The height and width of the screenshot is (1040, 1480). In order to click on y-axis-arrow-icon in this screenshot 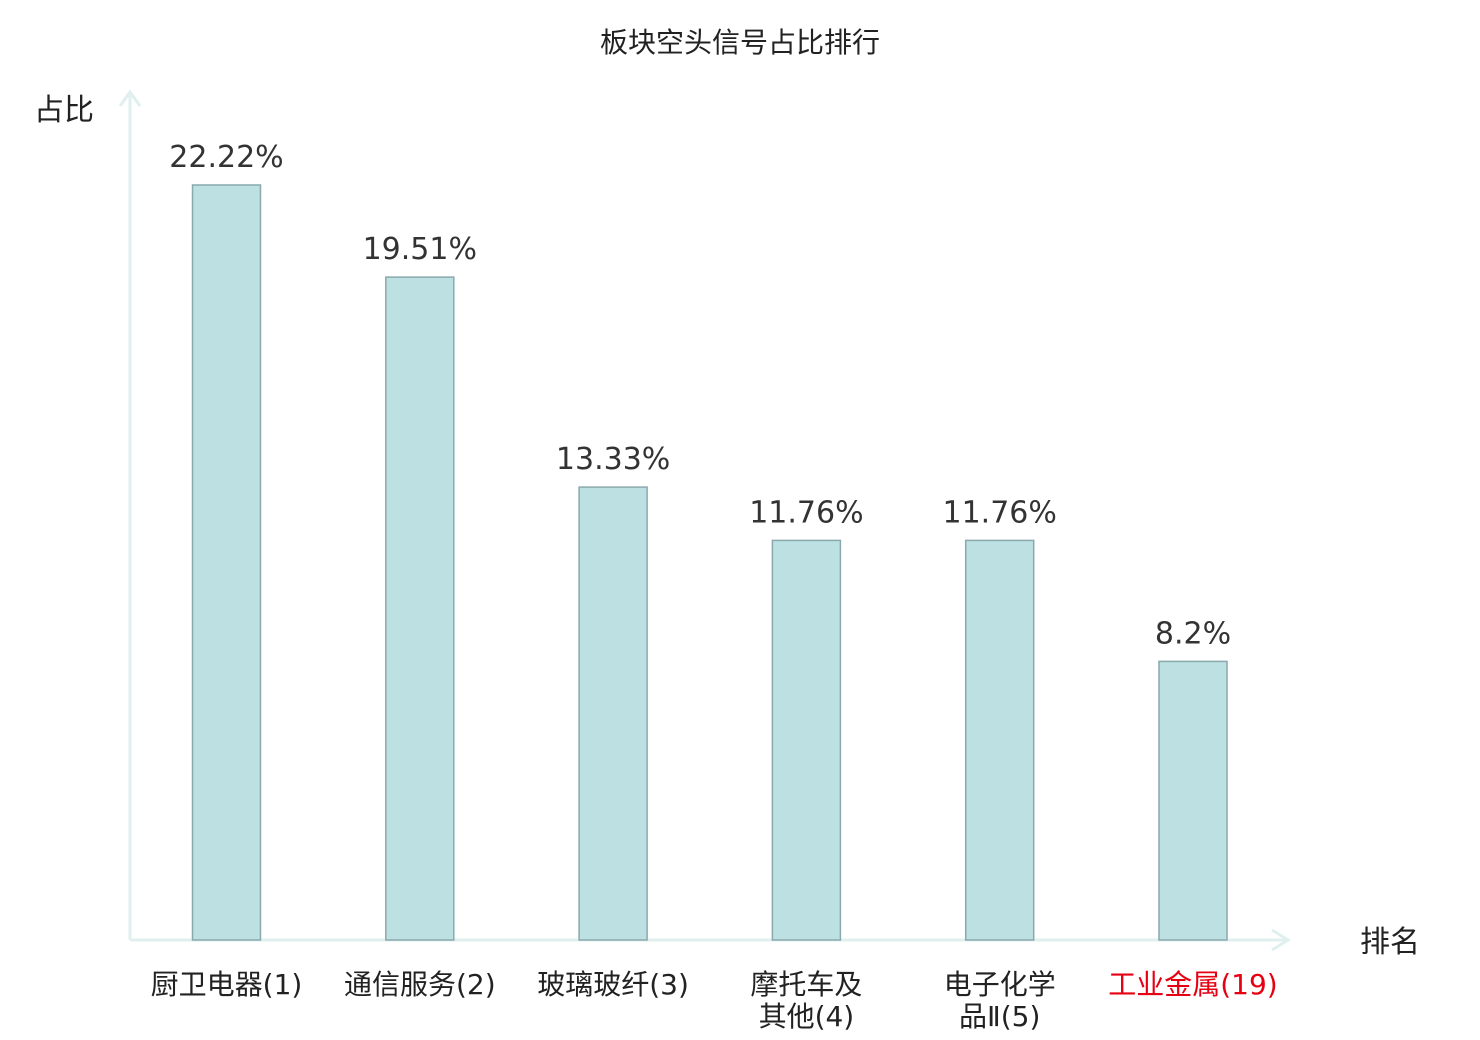, I will do `click(130, 98)`.